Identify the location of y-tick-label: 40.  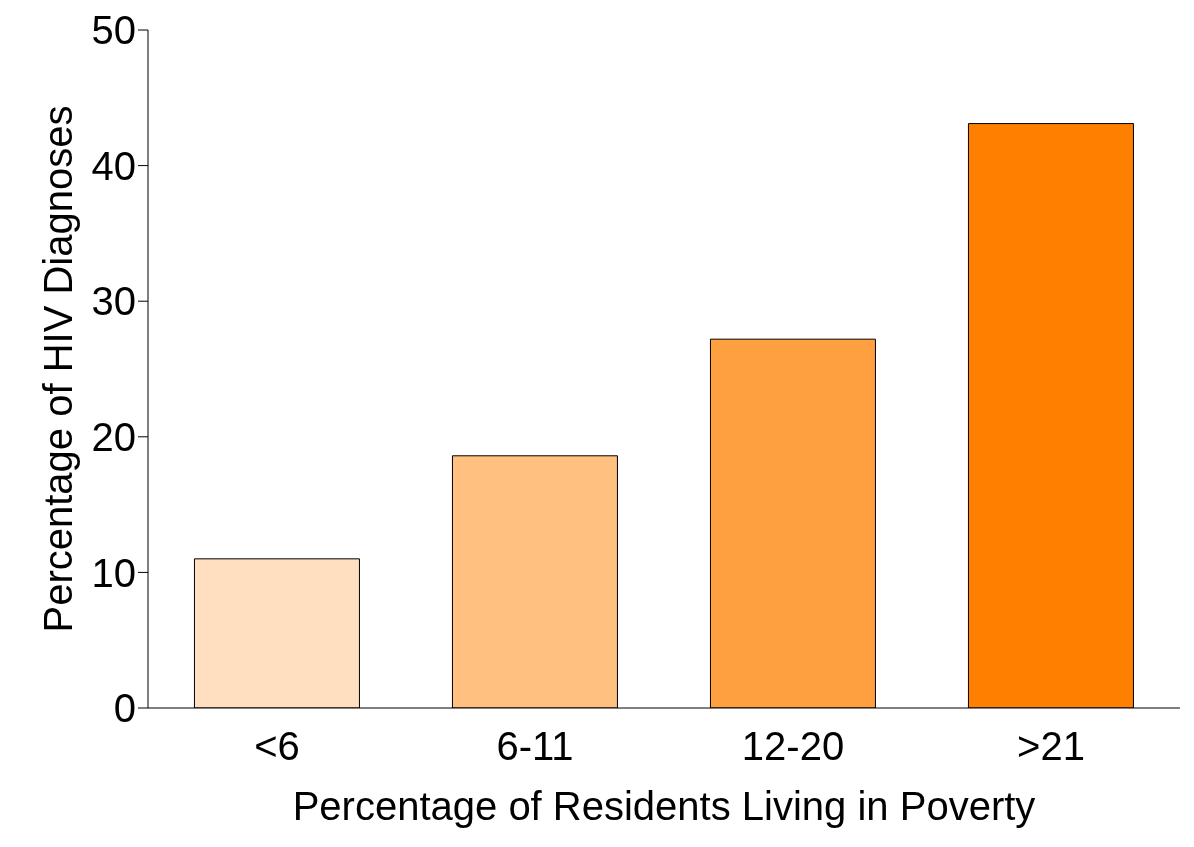
(113, 165).